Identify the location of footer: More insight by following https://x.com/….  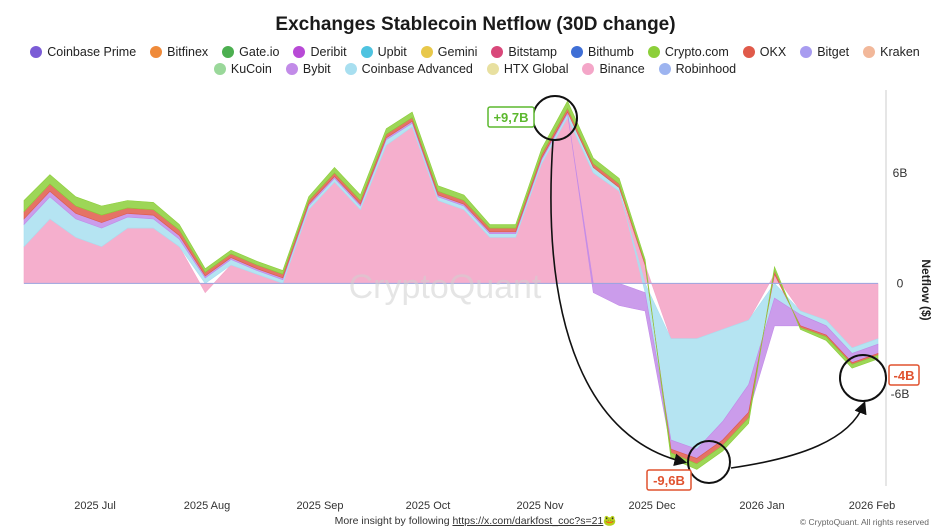
(475, 520).